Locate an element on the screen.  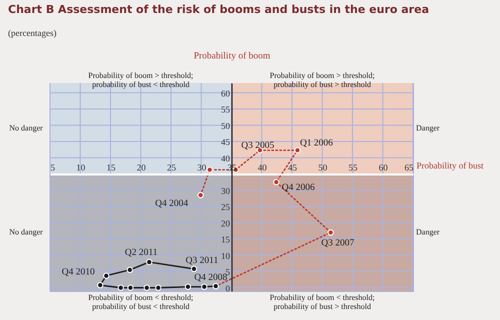
y-tick-label: 5 is located at coordinates (228, 272).